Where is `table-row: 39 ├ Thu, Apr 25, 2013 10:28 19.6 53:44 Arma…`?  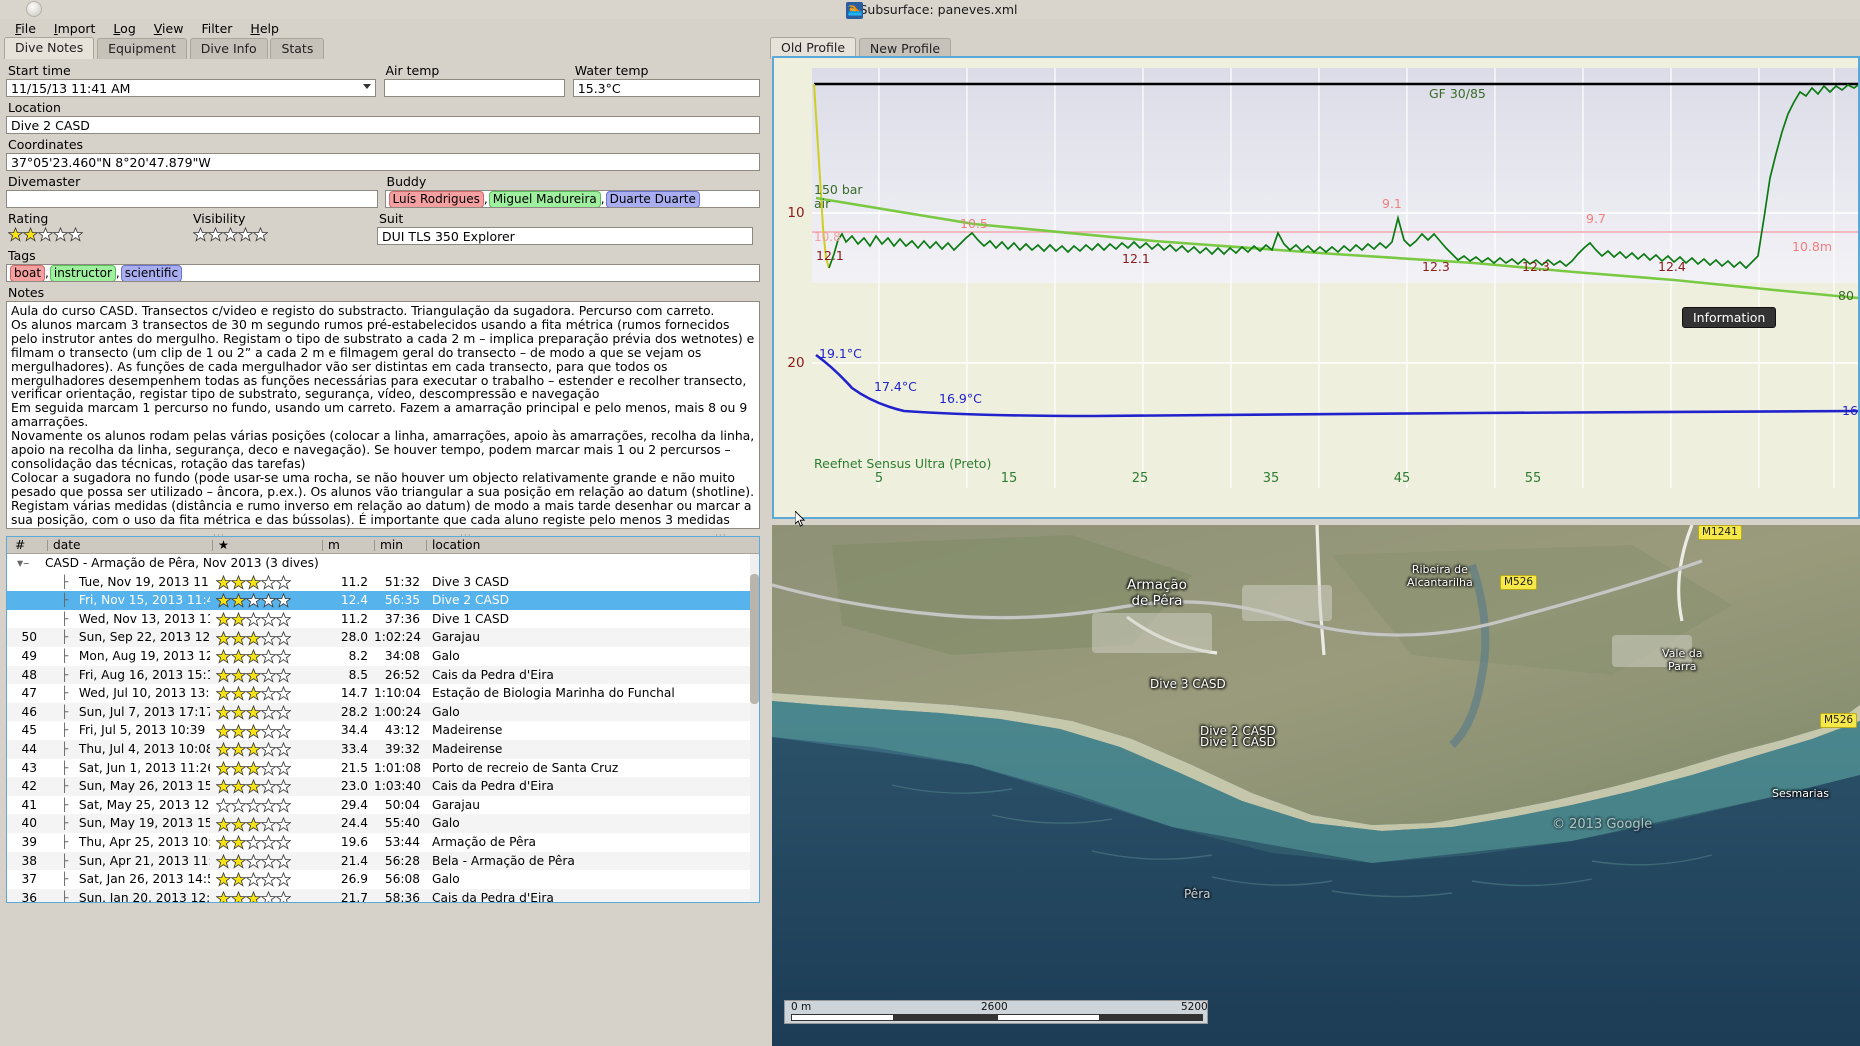
table-row: 39 ├ Thu, Apr 25, 2013 10:28 19.6 53:44 Arma… is located at coordinates (383, 842).